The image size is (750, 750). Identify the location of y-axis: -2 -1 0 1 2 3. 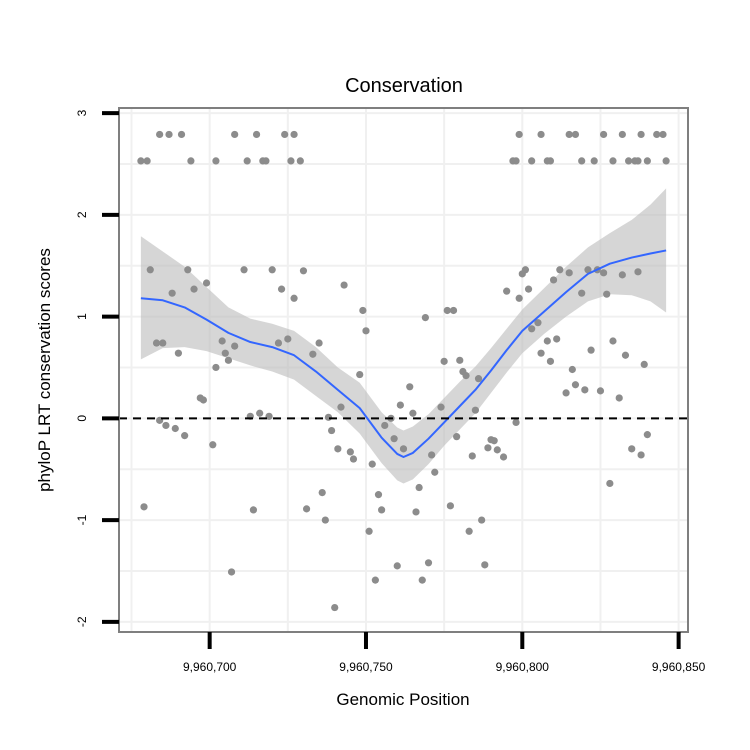
(97, 368).